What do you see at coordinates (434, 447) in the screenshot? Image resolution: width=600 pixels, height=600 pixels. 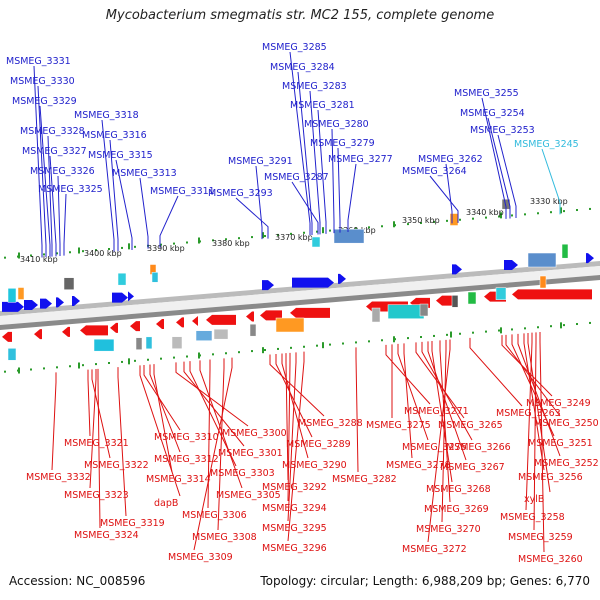 I see `bottom-gene-label: MSMEG_3276` at bounding box center [434, 447].